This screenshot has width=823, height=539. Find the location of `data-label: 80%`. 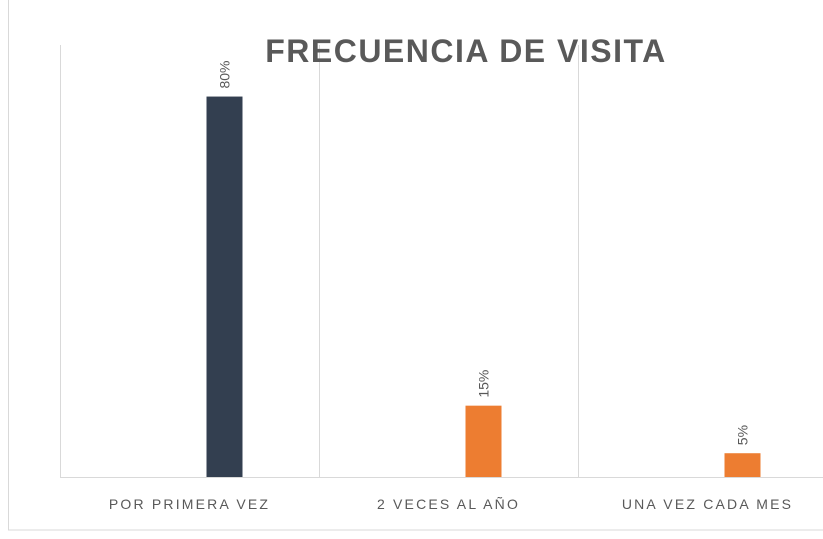

data-label: 80% is located at coordinates (225, 75).